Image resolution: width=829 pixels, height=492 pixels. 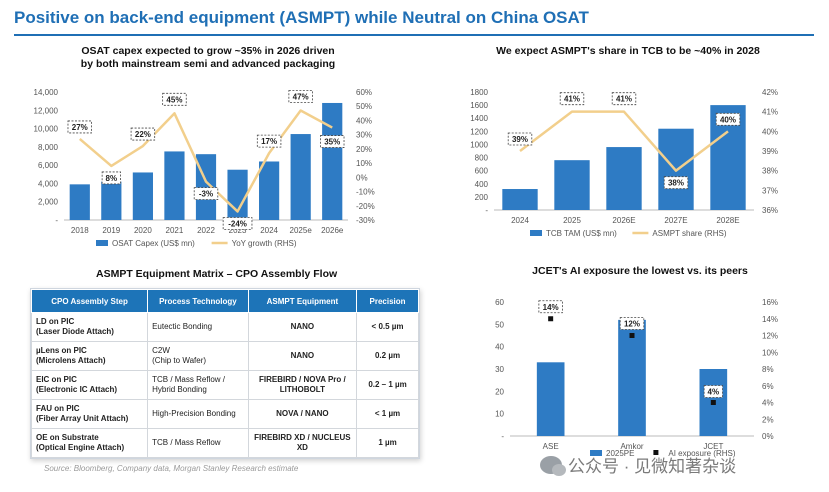 What do you see at coordinates (768, 369) in the screenshot?
I see `y2-tick-label: 8%` at bounding box center [768, 369].